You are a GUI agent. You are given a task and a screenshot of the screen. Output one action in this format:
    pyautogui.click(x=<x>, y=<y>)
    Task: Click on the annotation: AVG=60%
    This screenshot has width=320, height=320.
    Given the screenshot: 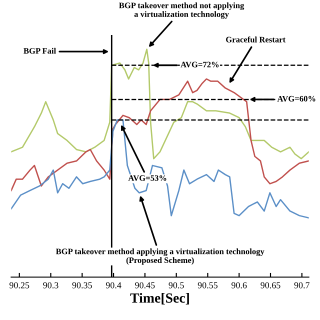 What is the action you would take?
    pyautogui.click(x=296, y=99)
    